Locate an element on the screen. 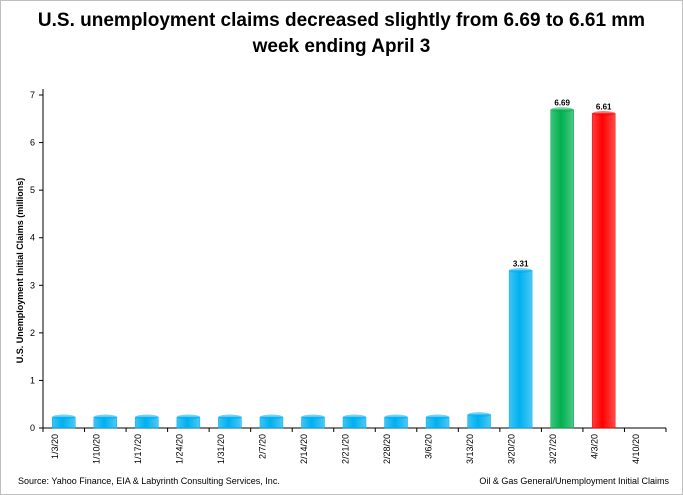  y-tick-label: 4 is located at coordinates (32, 238).